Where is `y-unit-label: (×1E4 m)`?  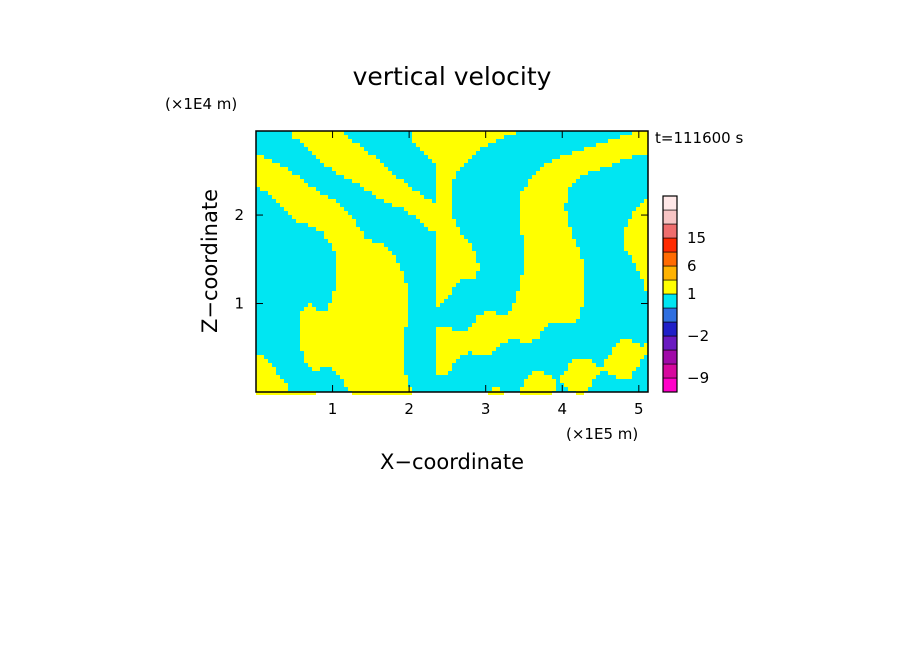
y-unit-label: (×1E4 m) is located at coordinates (201, 104).